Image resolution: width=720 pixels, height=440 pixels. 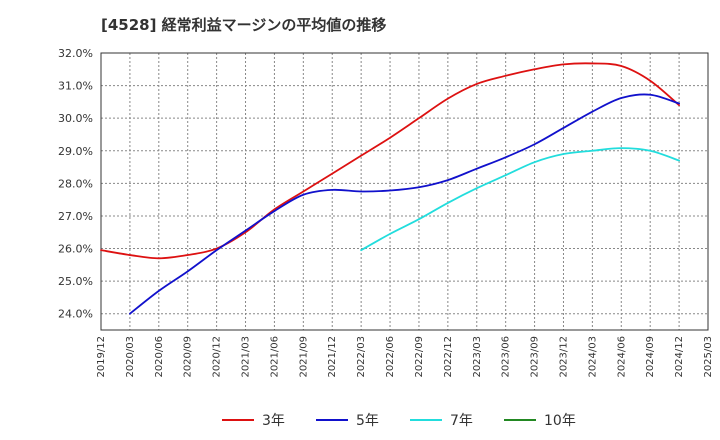 What do you see at coordinates (448, 357) in the screenshot?
I see `x-tick-label: 2022/12` at bounding box center [448, 357].